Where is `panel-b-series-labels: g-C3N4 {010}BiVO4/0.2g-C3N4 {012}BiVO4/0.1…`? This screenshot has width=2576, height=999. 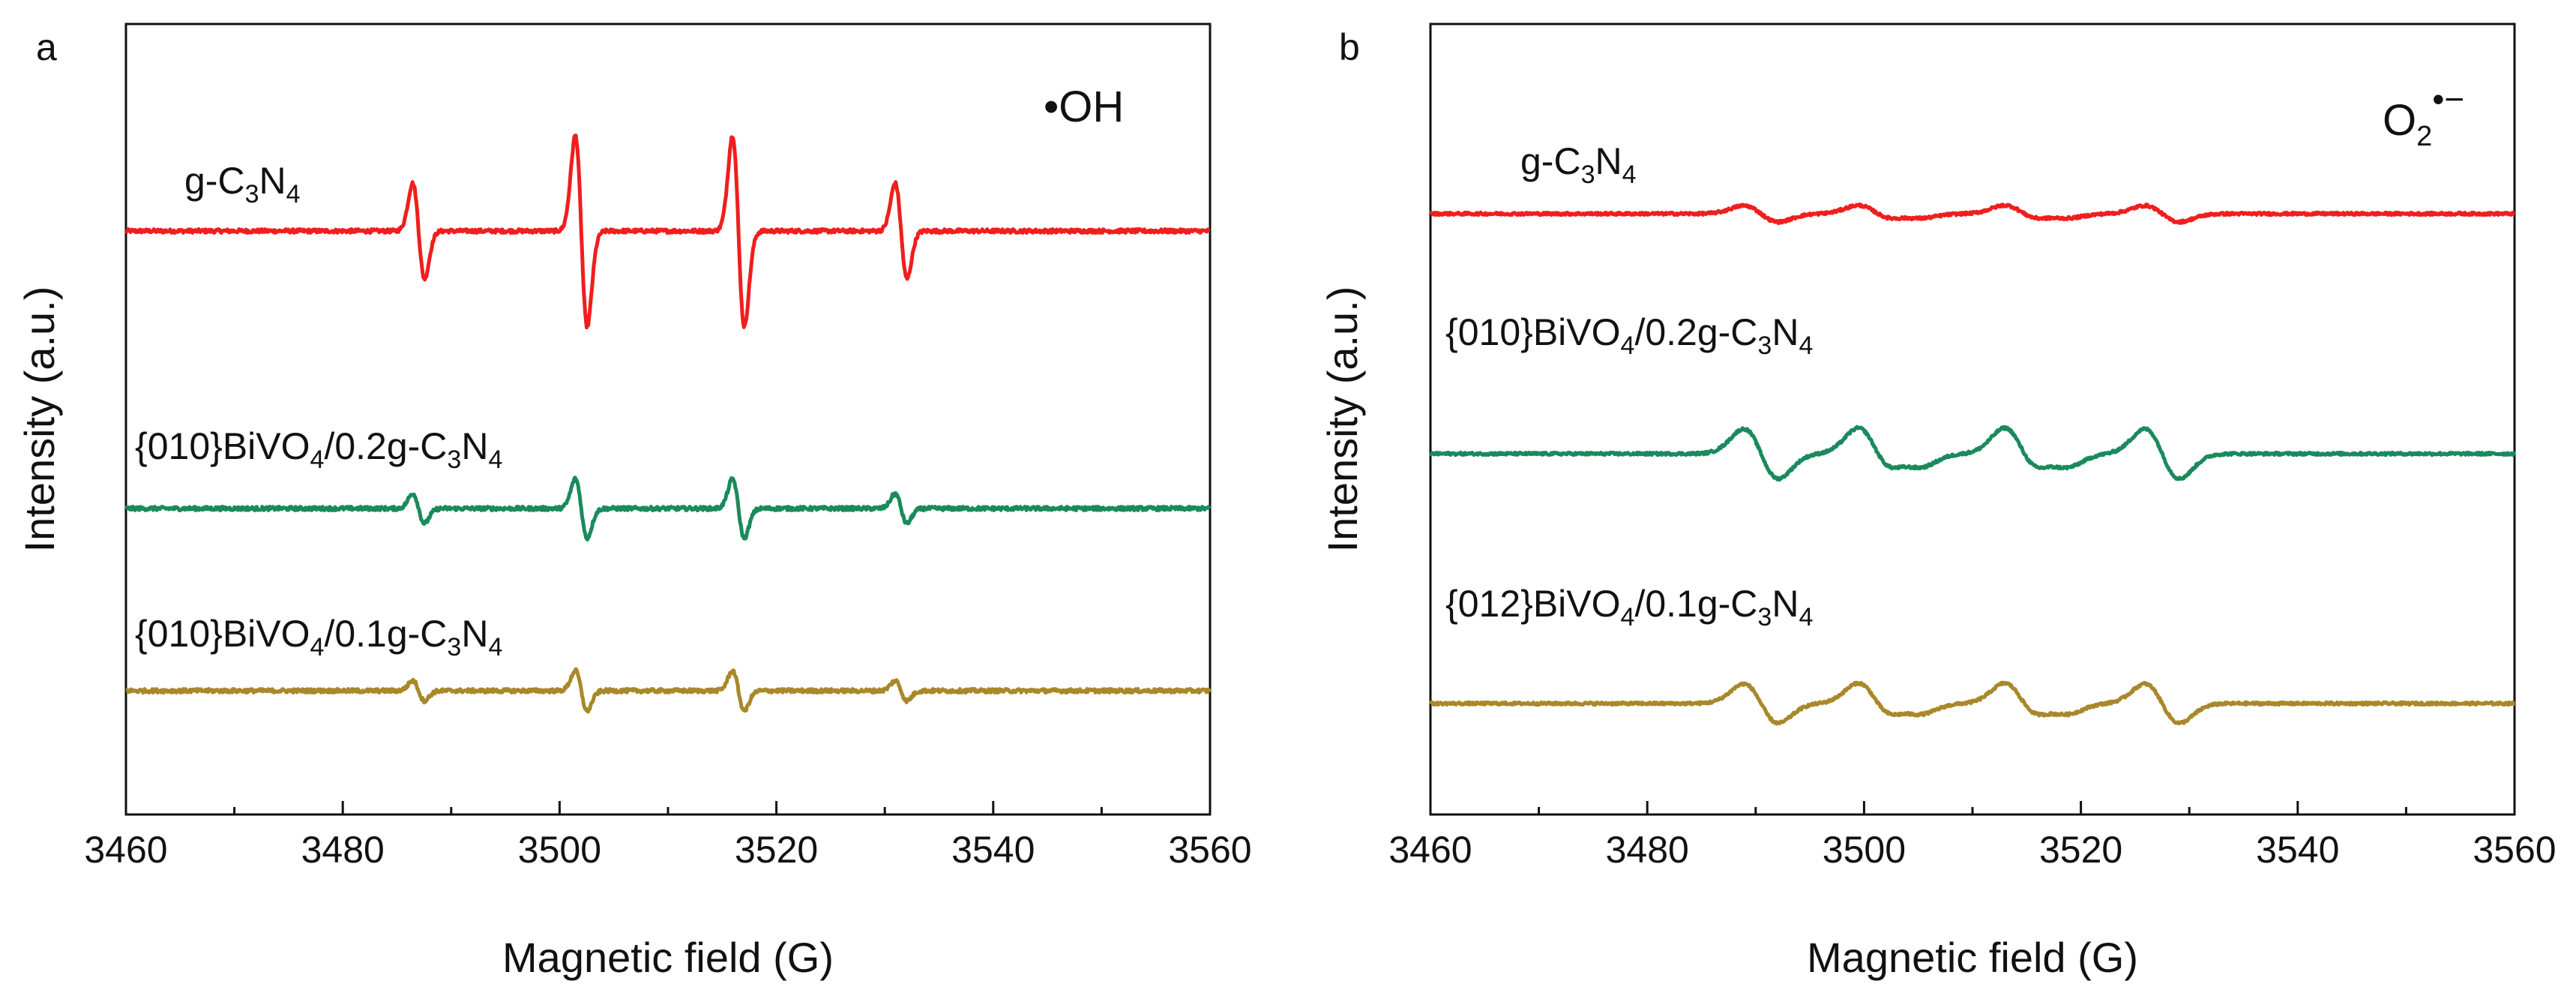 panel-b-series-labels: g-C3N4 {010}BiVO4/0.2g-C3N4 {012}BiVO4/0.1… is located at coordinates (1629, 386).